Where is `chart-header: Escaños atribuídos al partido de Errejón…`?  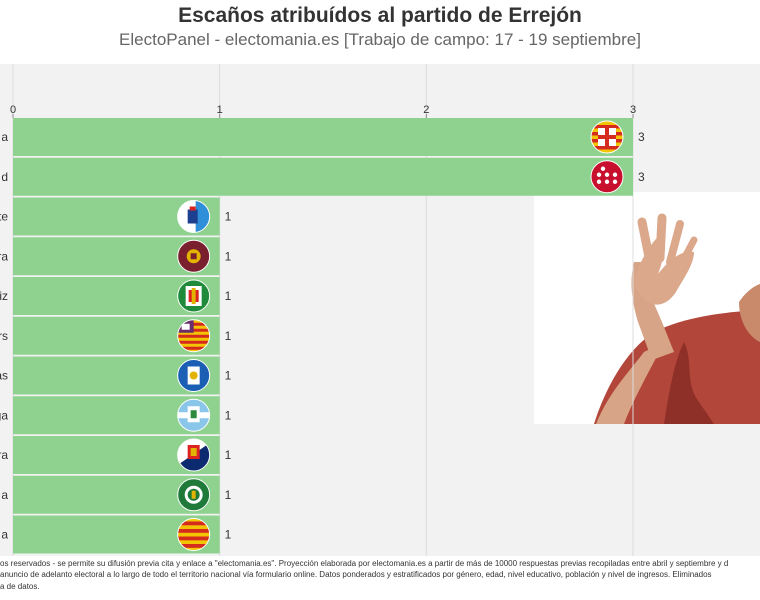 chart-header: Escaños atribuídos al partido de Errejón… is located at coordinates (380, 32).